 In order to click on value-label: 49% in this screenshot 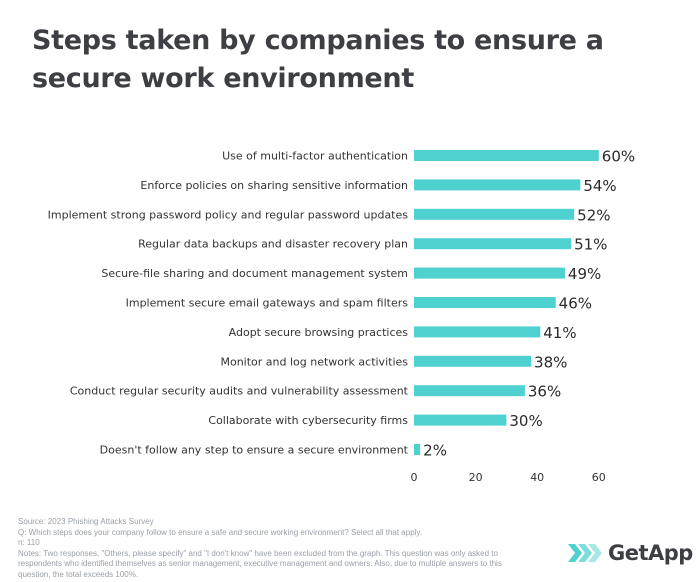, I will do `click(584, 274)`.